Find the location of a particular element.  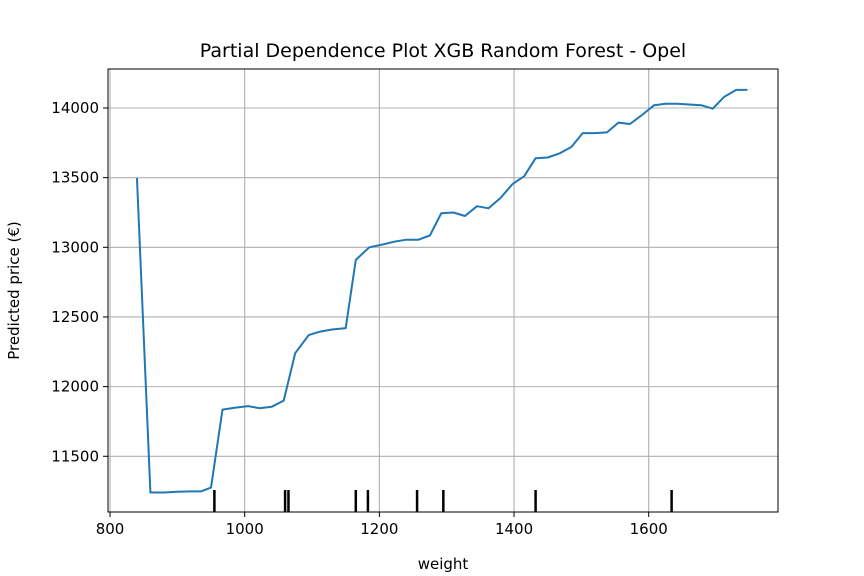

y-tick-label: 12000 is located at coordinates (75, 387).